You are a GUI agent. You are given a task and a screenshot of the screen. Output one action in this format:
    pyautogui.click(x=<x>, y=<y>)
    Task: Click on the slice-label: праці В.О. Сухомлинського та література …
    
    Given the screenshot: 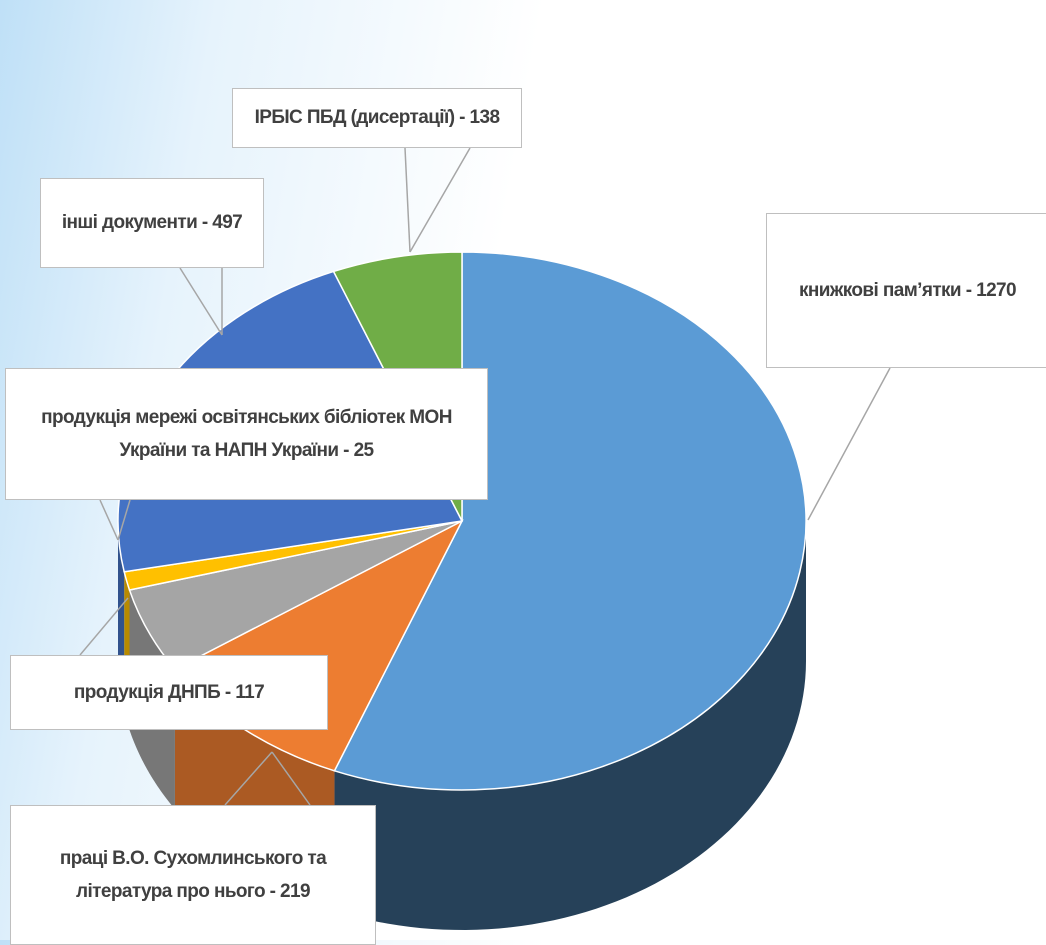 What is the action you would take?
    pyautogui.click(x=193, y=875)
    